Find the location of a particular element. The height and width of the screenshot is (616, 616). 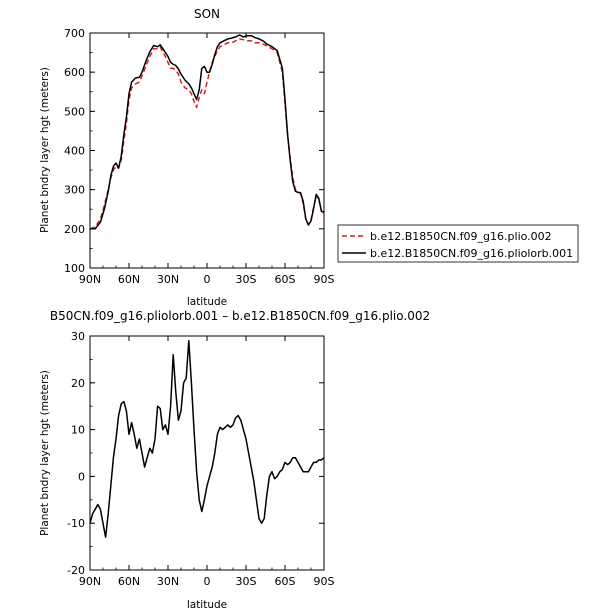

top-x-tick-label: 60N is located at coordinates (129, 279).